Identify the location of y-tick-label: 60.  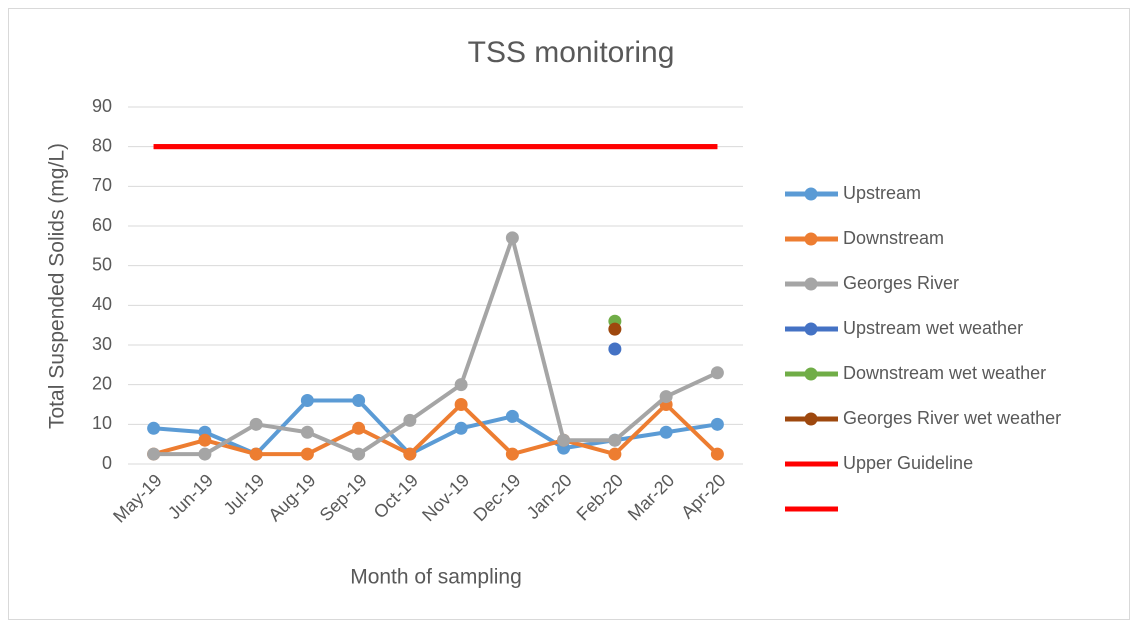
(102, 225).